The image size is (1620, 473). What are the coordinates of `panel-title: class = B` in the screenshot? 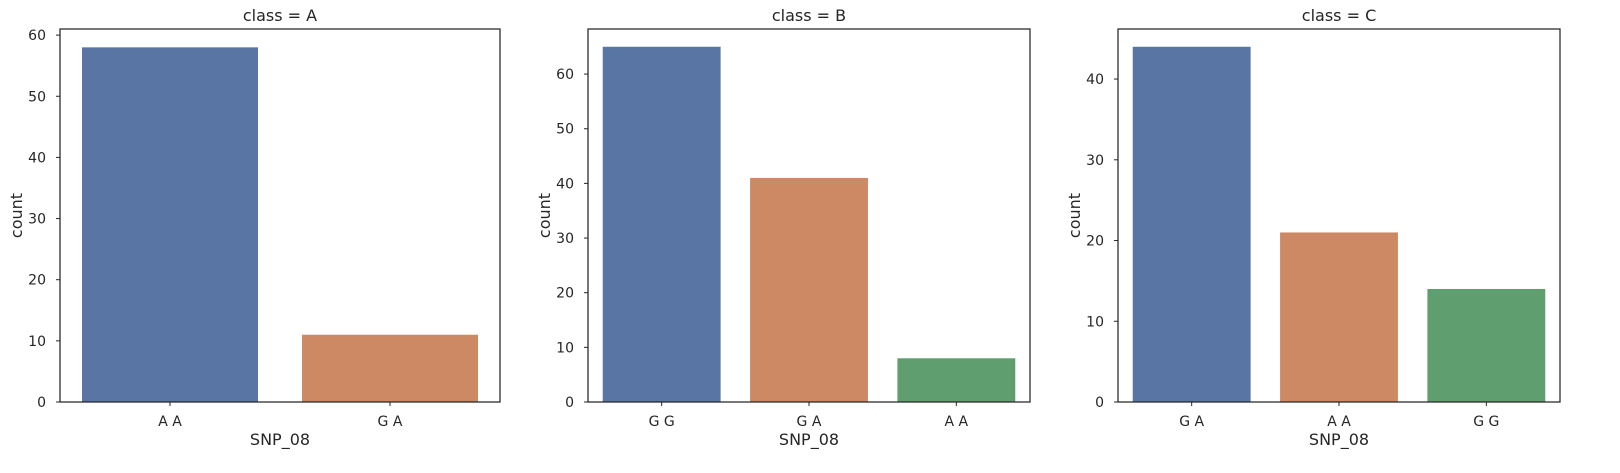 It's located at (809, 15).